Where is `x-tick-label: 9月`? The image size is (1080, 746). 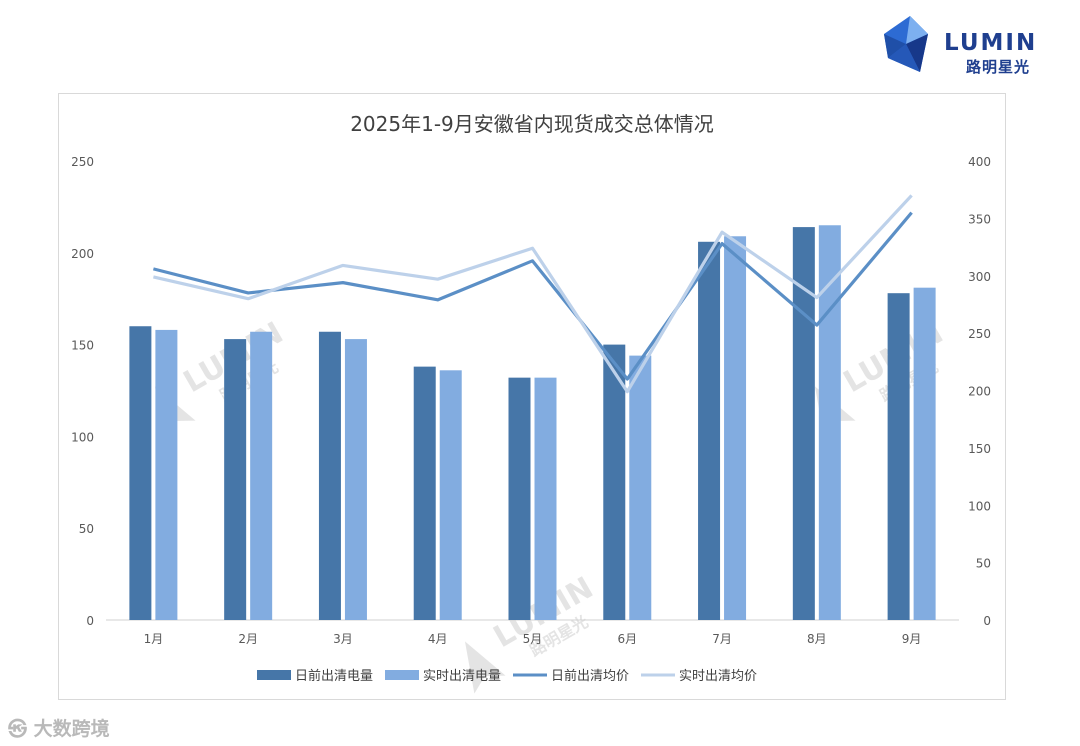
x-tick-label: 9月 is located at coordinates (912, 639).